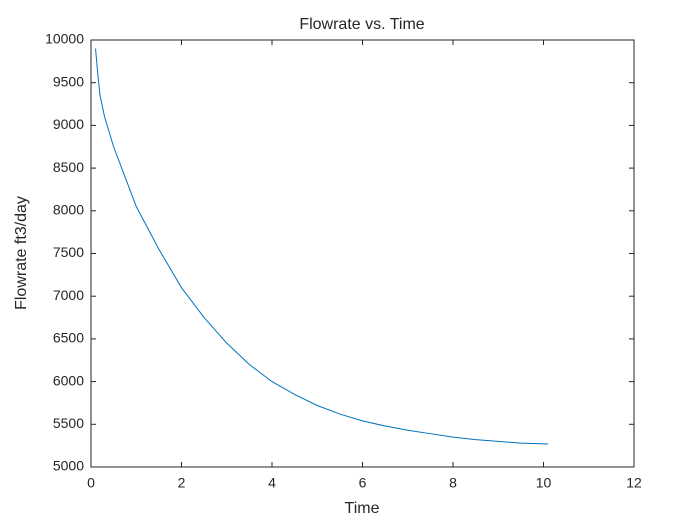 This screenshot has height=525, width=700. Describe the element at coordinates (361, 24) in the screenshot. I see `chart-title: Flowrate vs. Time` at that location.